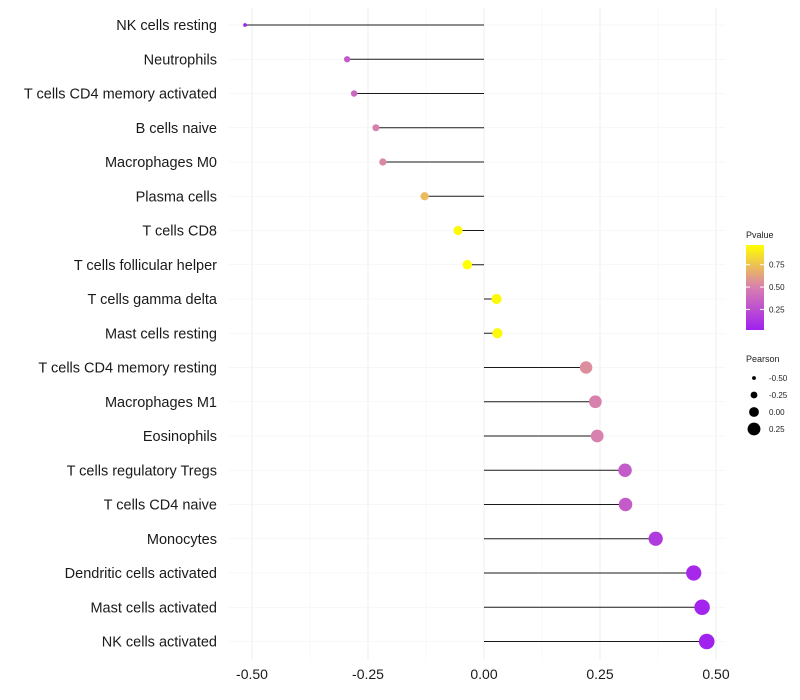 Image resolution: width=800 pixels, height=700 pixels. What do you see at coordinates (161, 163) in the screenshot?
I see `category-label: Macrophages M0` at bounding box center [161, 163].